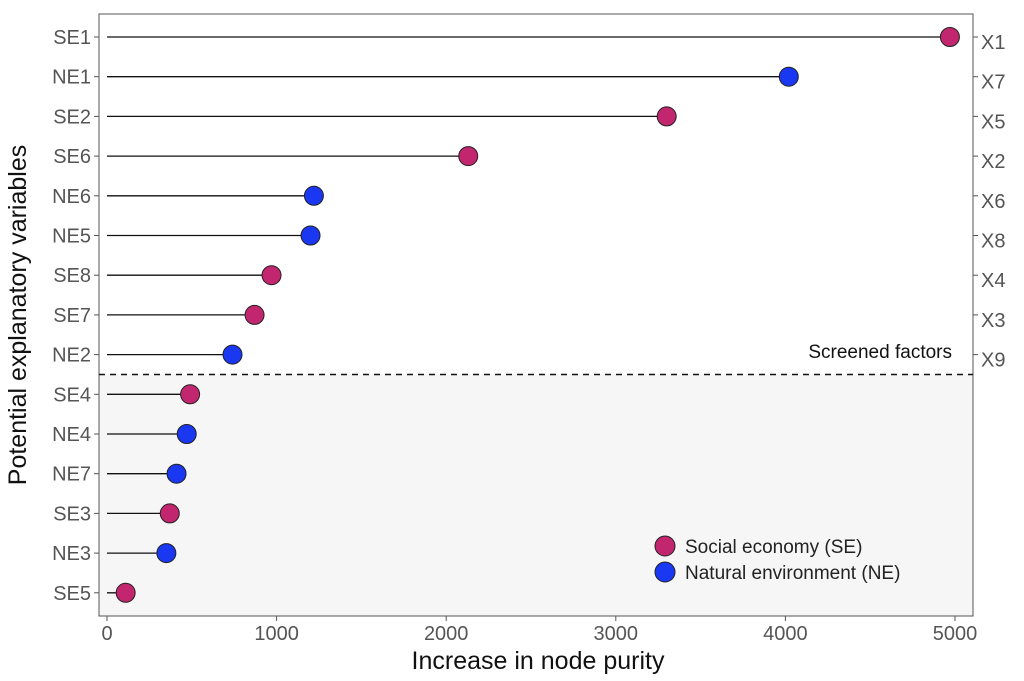 The image size is (1024, 681). What do you see at coordinates (71, 475) in the screenshot?
I see `y-tick-label: NE7` at bounding box center [71, 475].